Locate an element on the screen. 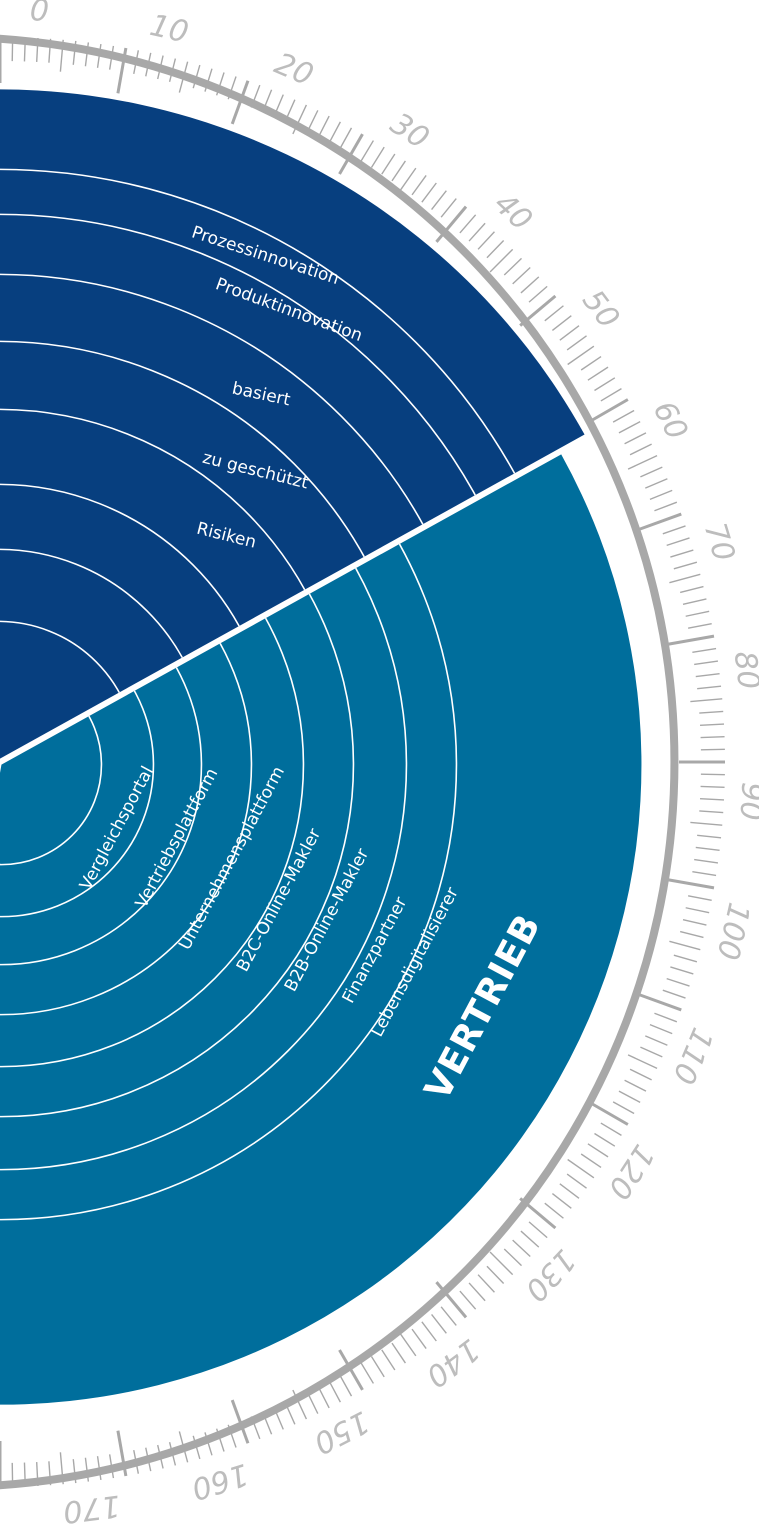 The image size is (759, 1529). scale-label: 130 is located at coordinates (550, 1275).